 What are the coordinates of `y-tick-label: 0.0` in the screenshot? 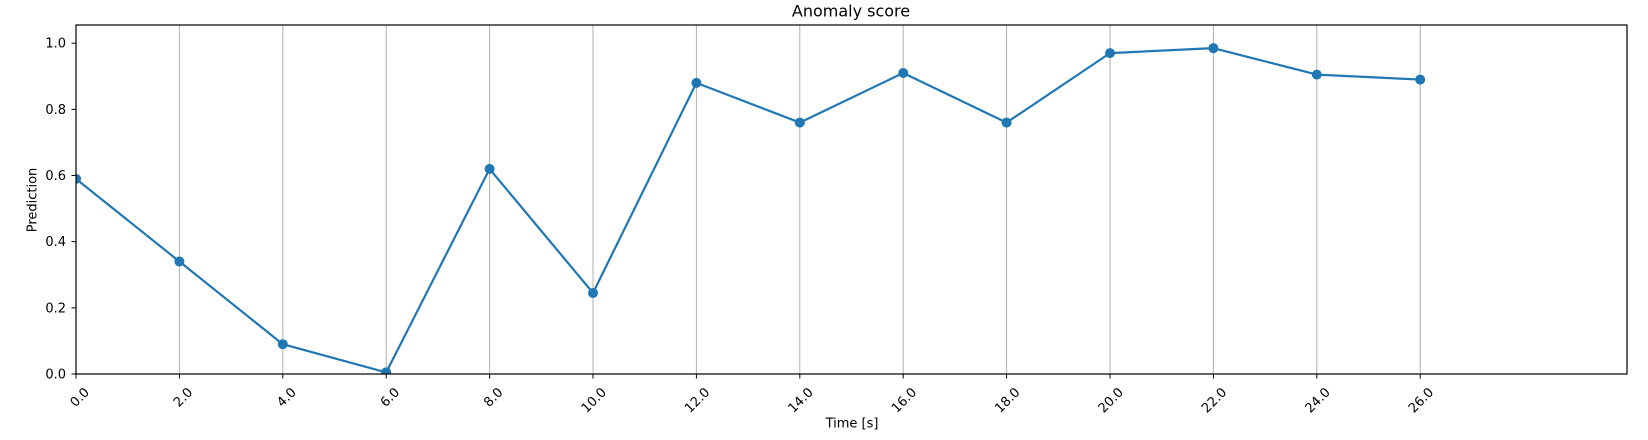 It's located at (55, 375).